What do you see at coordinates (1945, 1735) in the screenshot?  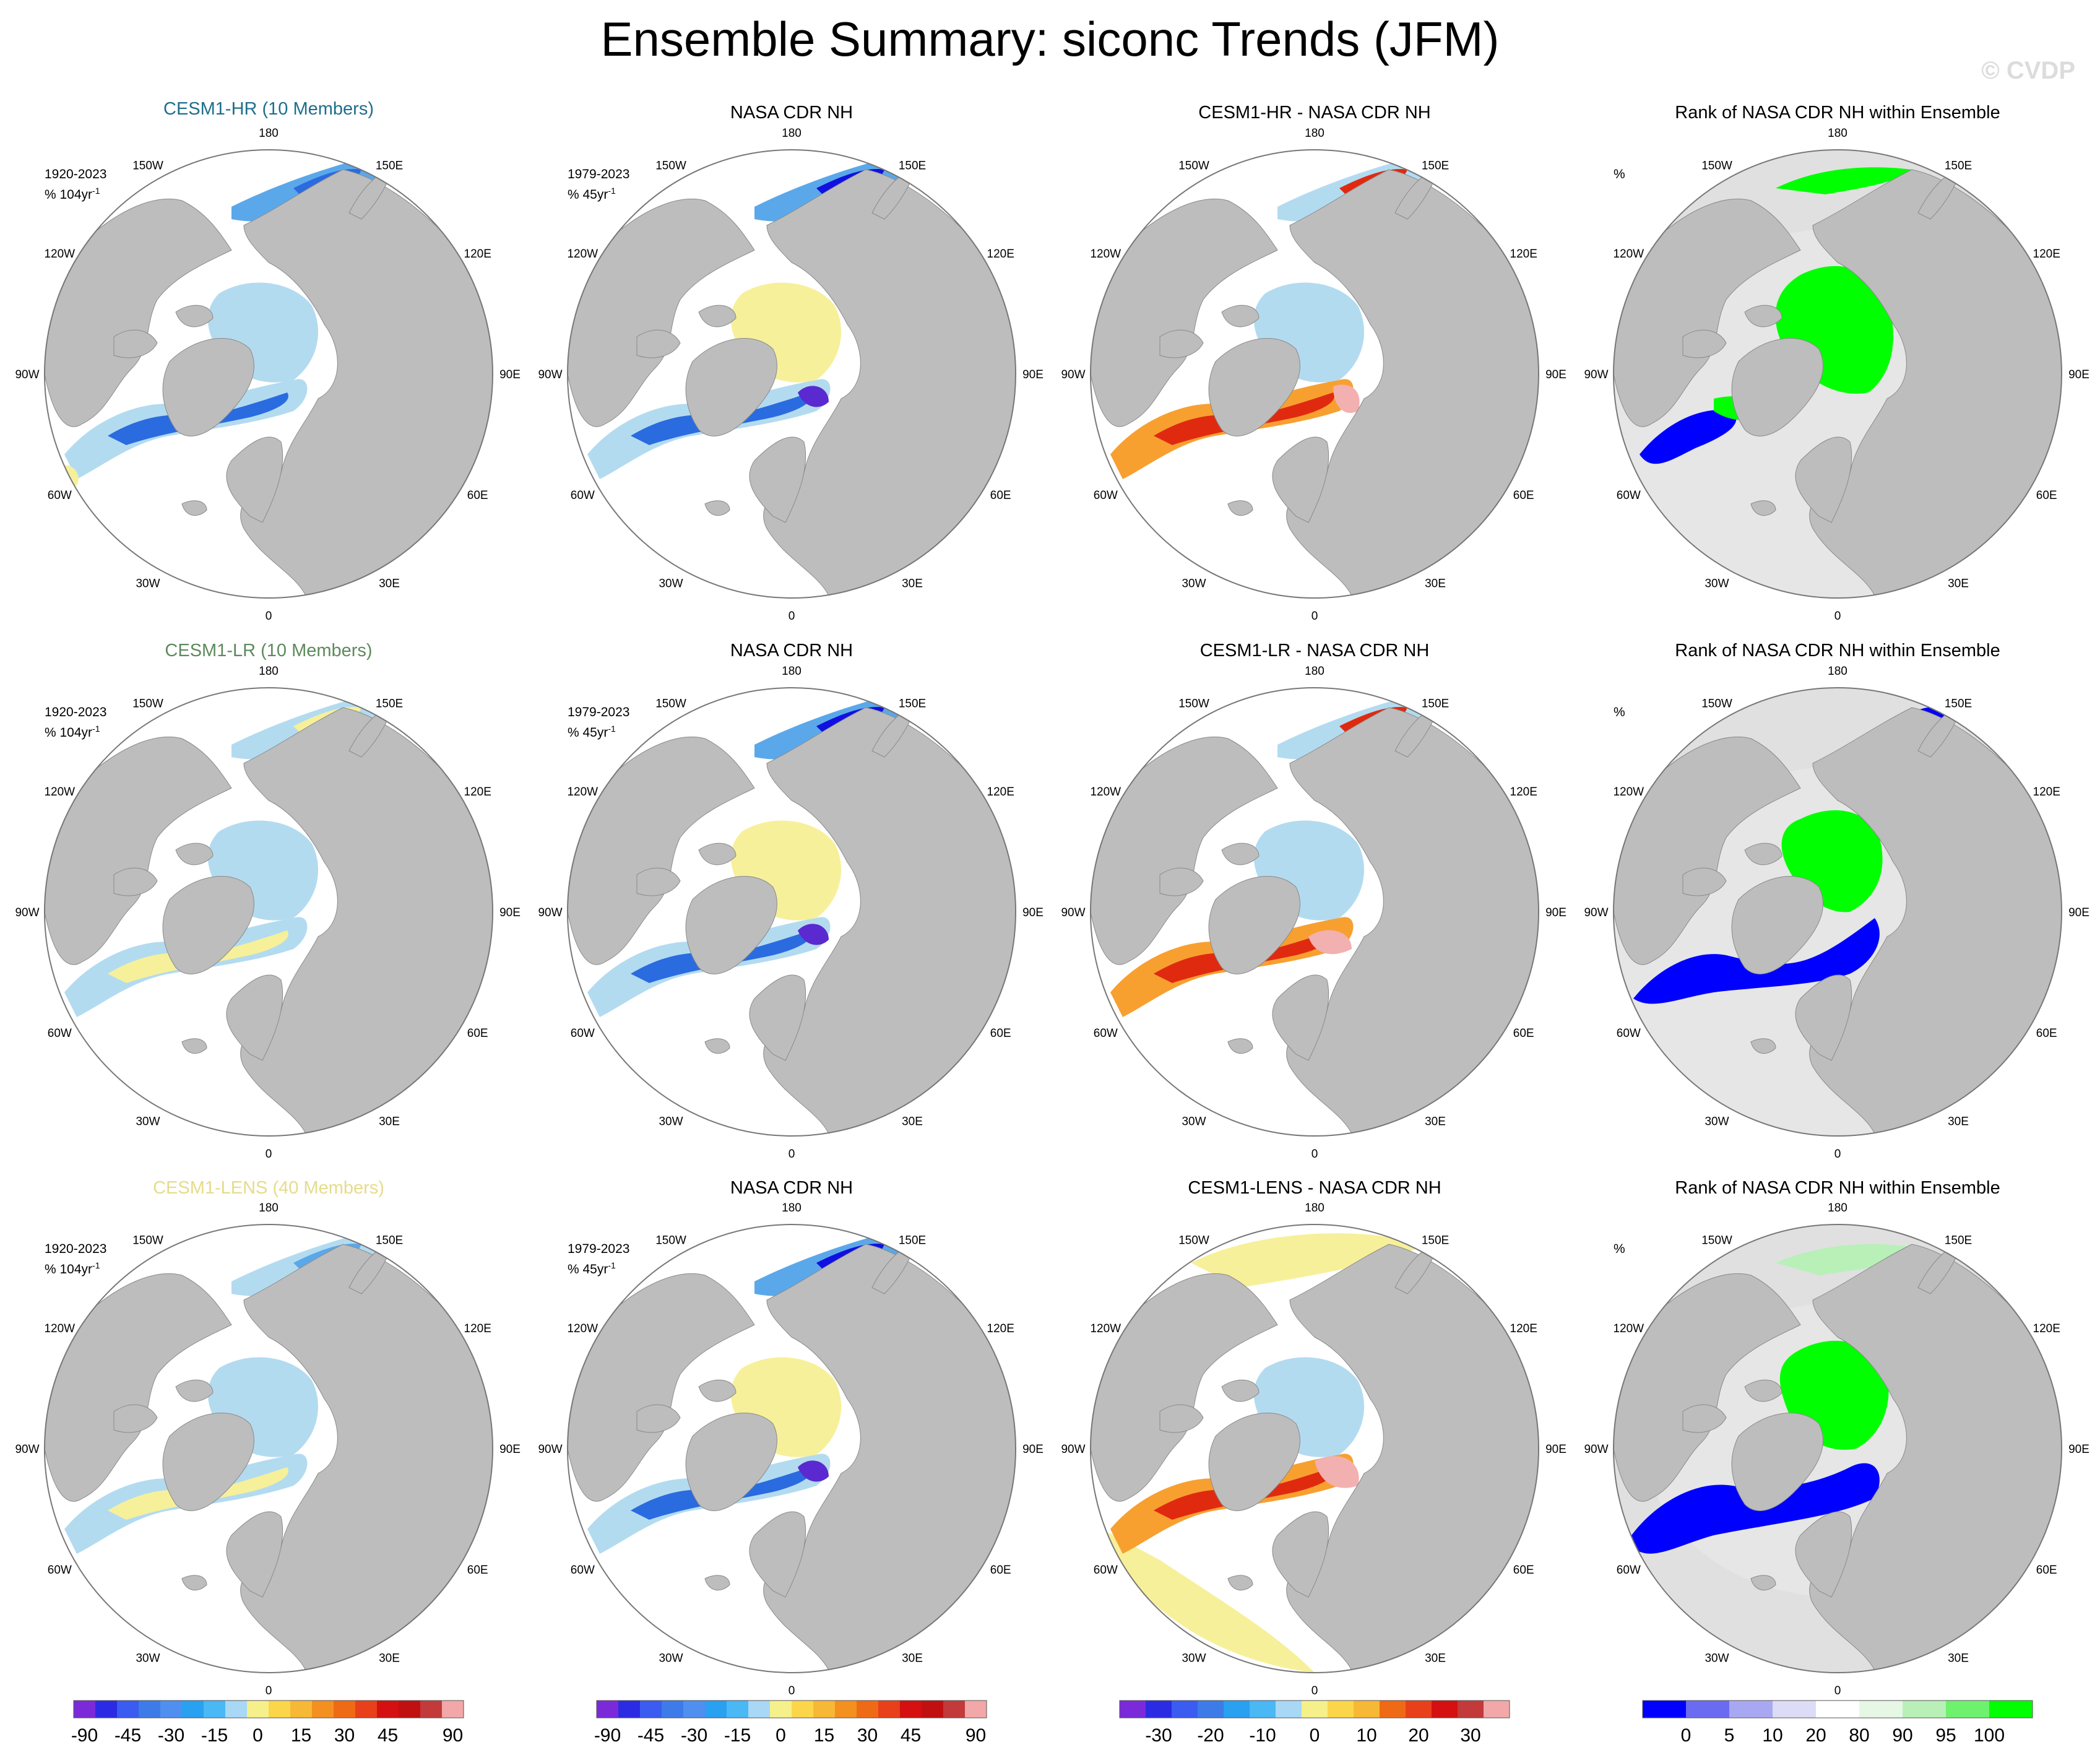 I see `colorbar-4-label-7: 95` at bounding box center [1945, 1735].